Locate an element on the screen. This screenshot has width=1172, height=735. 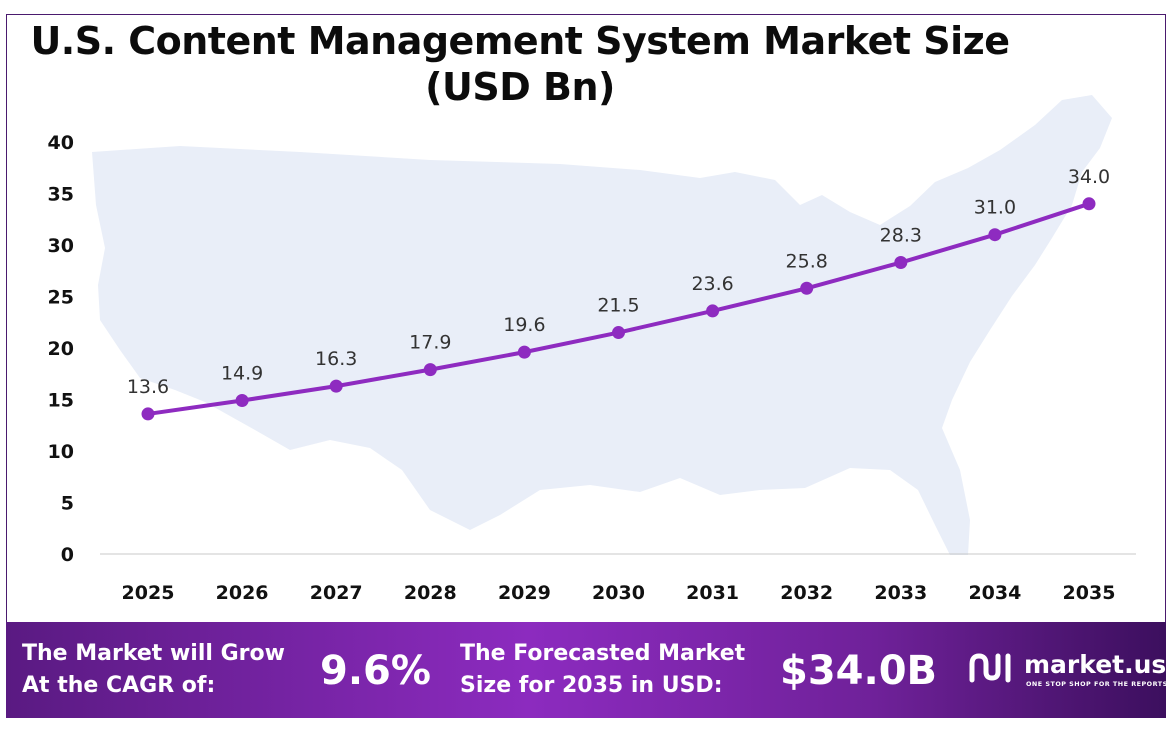
forecast-value: $34.0B is located at coordinates (859, 671).